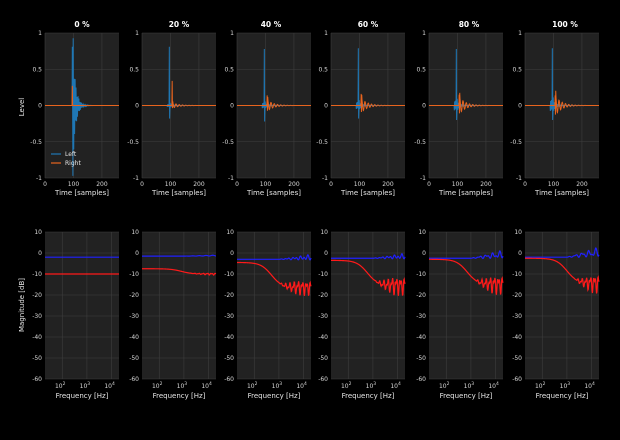 This screenshot has width=620, height=440. Describe the element at coordinates (271, 24) in the screenshot. I see `column-title: 40 %` at that location.